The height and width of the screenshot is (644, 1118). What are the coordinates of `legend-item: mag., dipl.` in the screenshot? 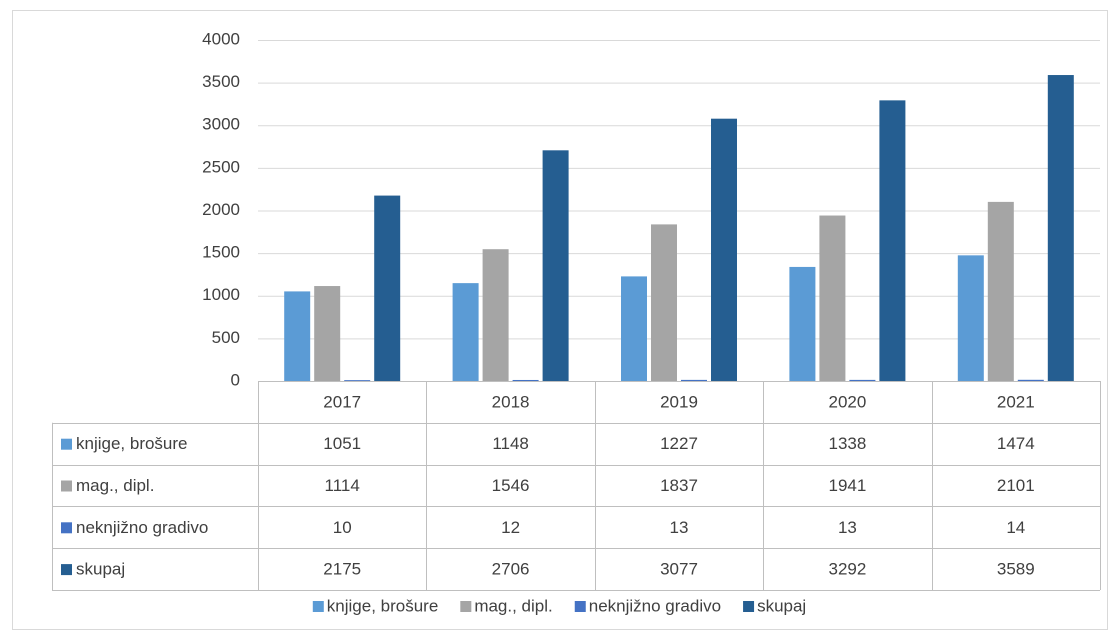 It's located at (506, 605).